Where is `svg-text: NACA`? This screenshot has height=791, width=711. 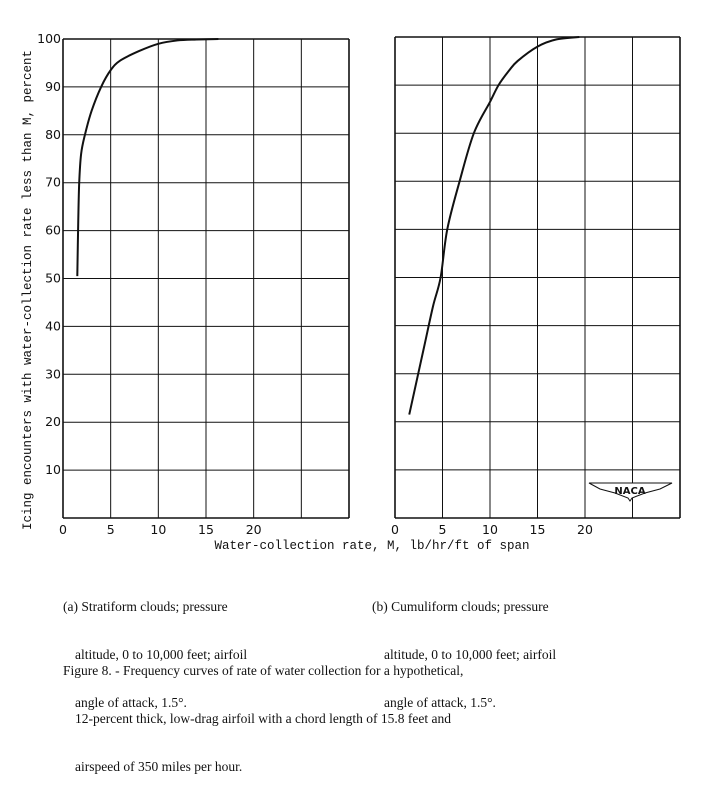
svg-text: NACA is located at coordinates (629, 491).